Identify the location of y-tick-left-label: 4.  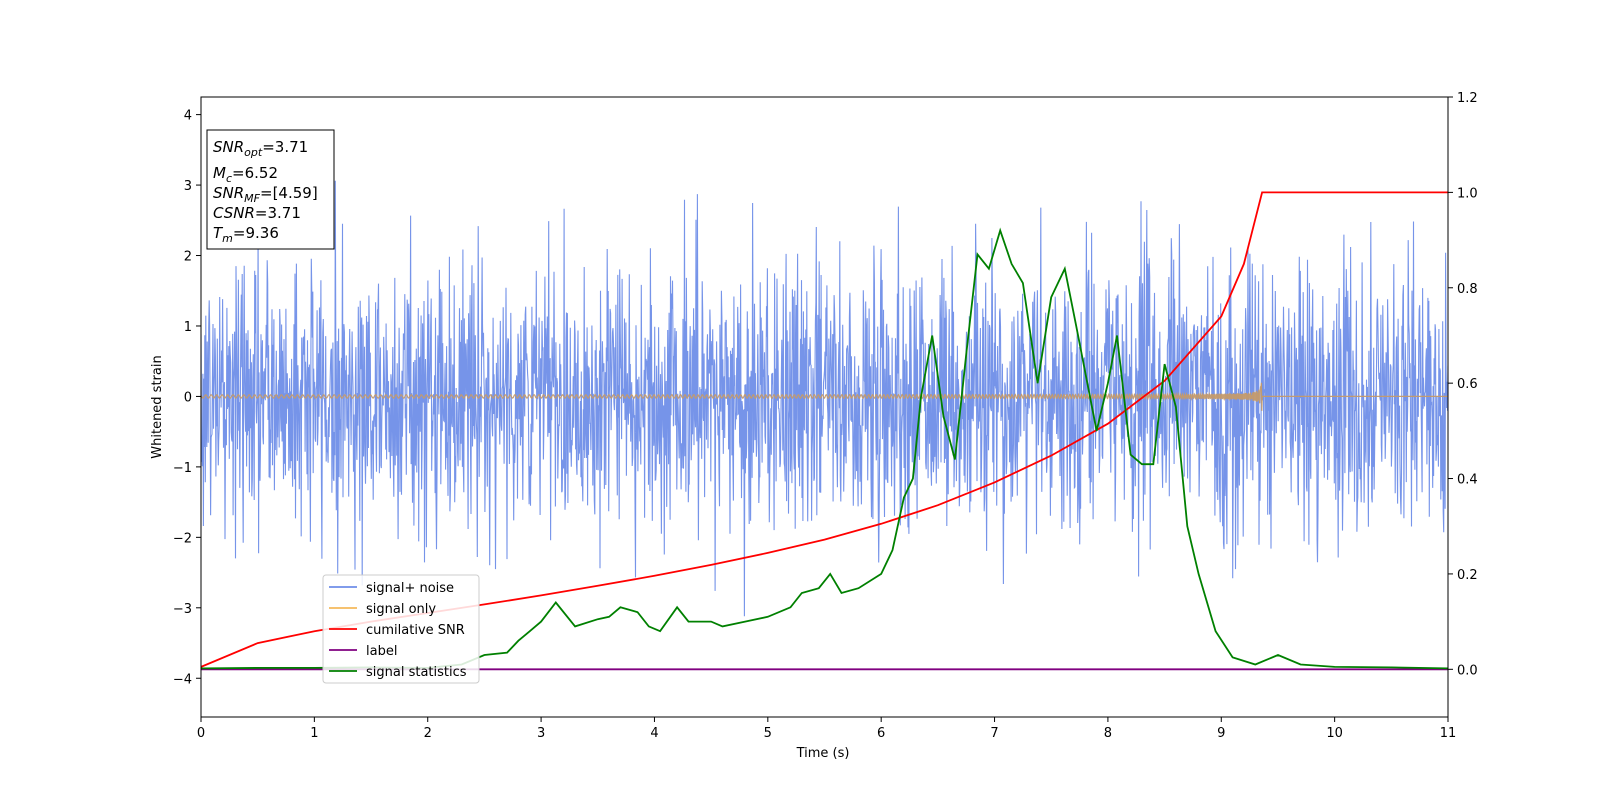
(188, 116).